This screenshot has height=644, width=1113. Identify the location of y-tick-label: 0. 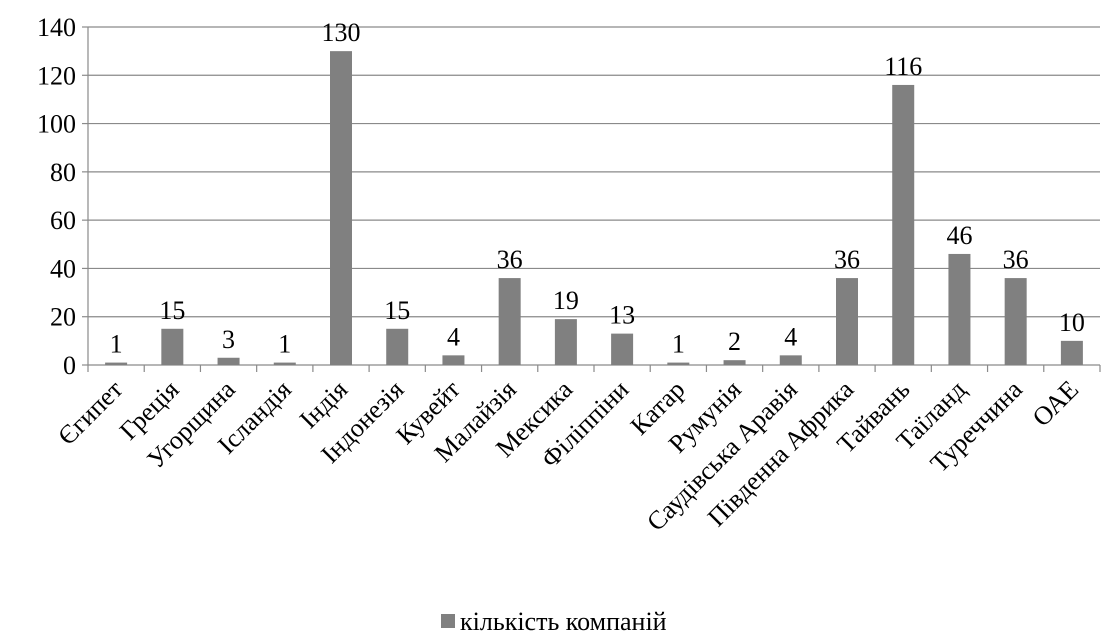
(69, 365).